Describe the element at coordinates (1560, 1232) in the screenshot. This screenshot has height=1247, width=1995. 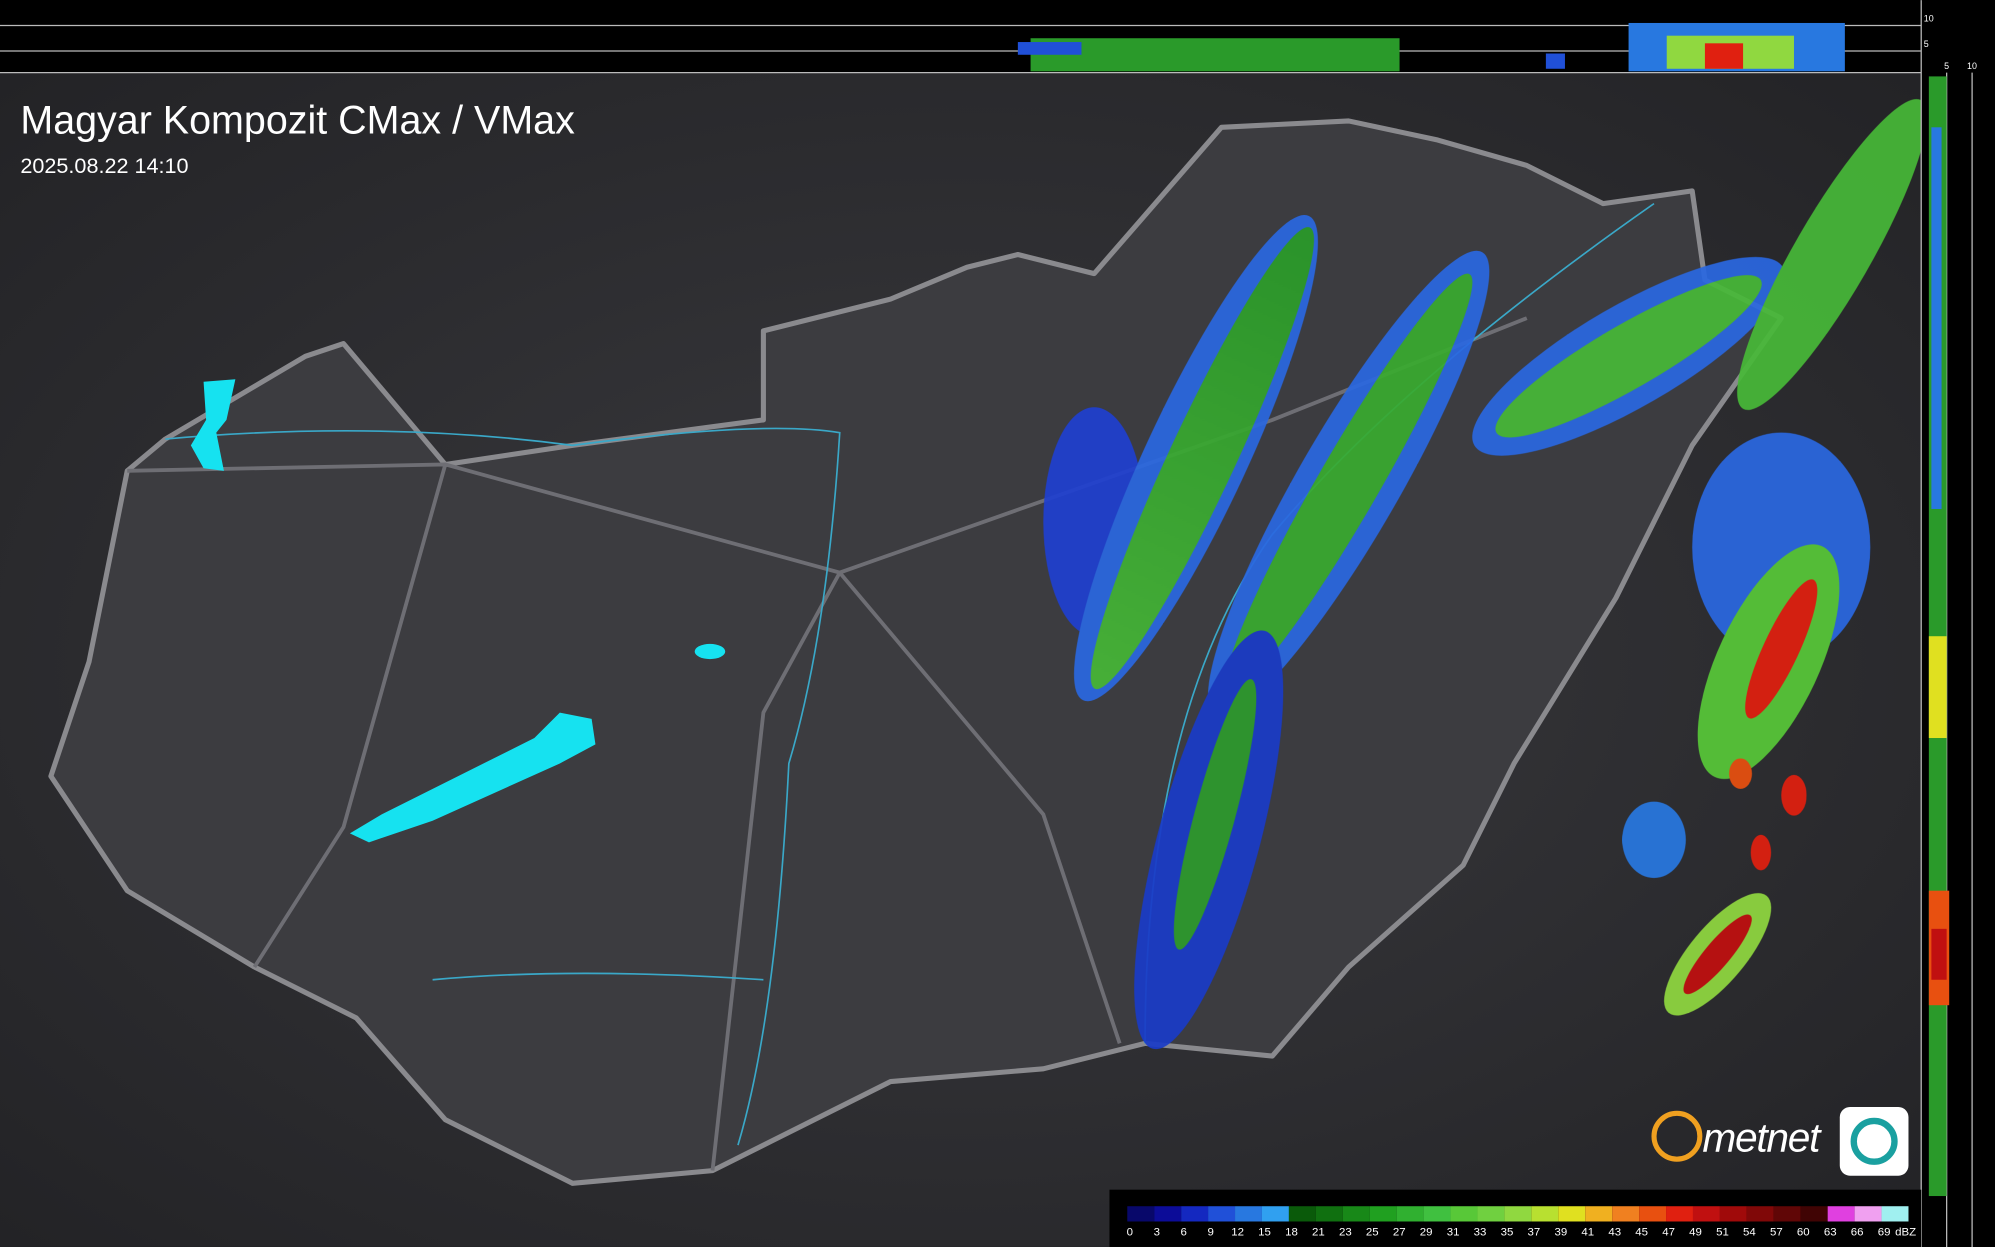
I see `legend-label: 39` at that location.